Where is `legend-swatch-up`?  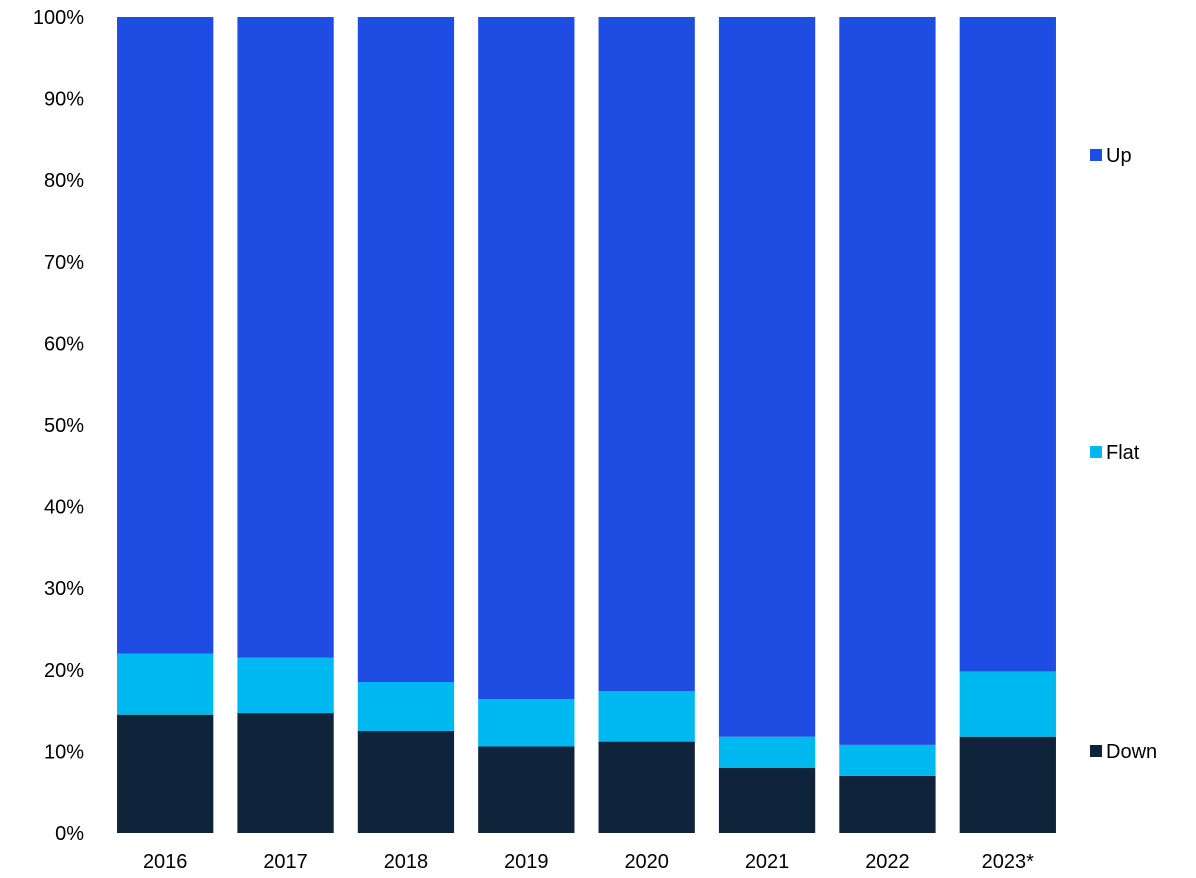 legend-swatch-up is located at coordinates (1096, 155).